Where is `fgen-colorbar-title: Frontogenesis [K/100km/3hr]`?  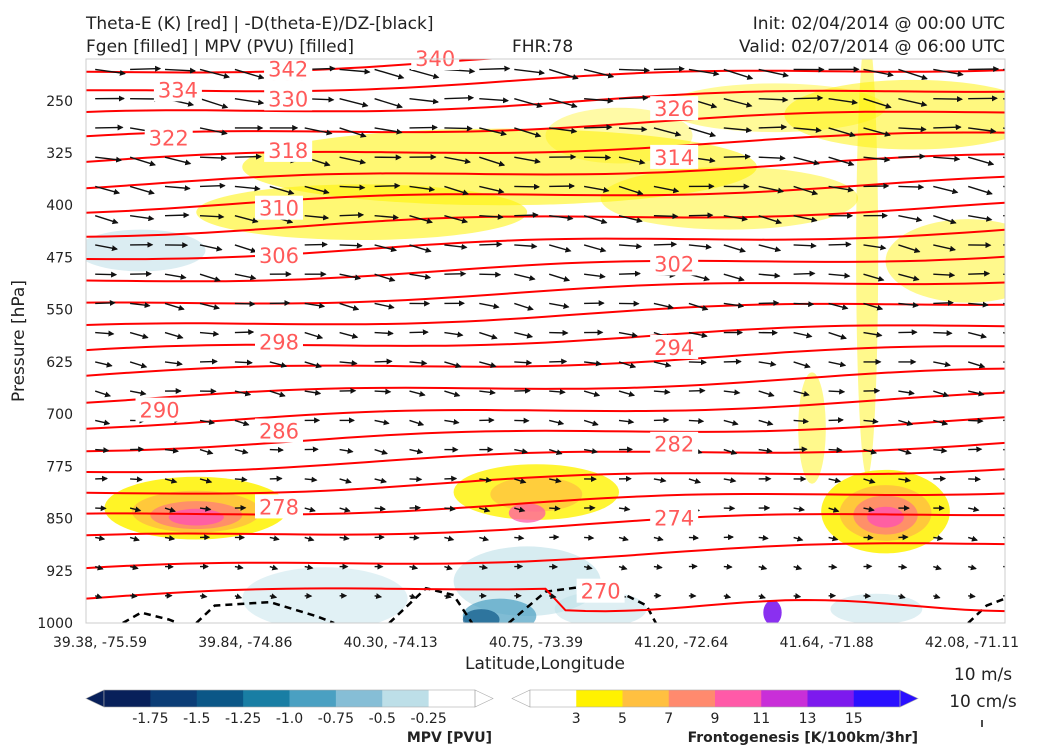
fgen-colorbar-title: Frontogenesis [K/100km/3hr] is located at coordinates (803, 738).